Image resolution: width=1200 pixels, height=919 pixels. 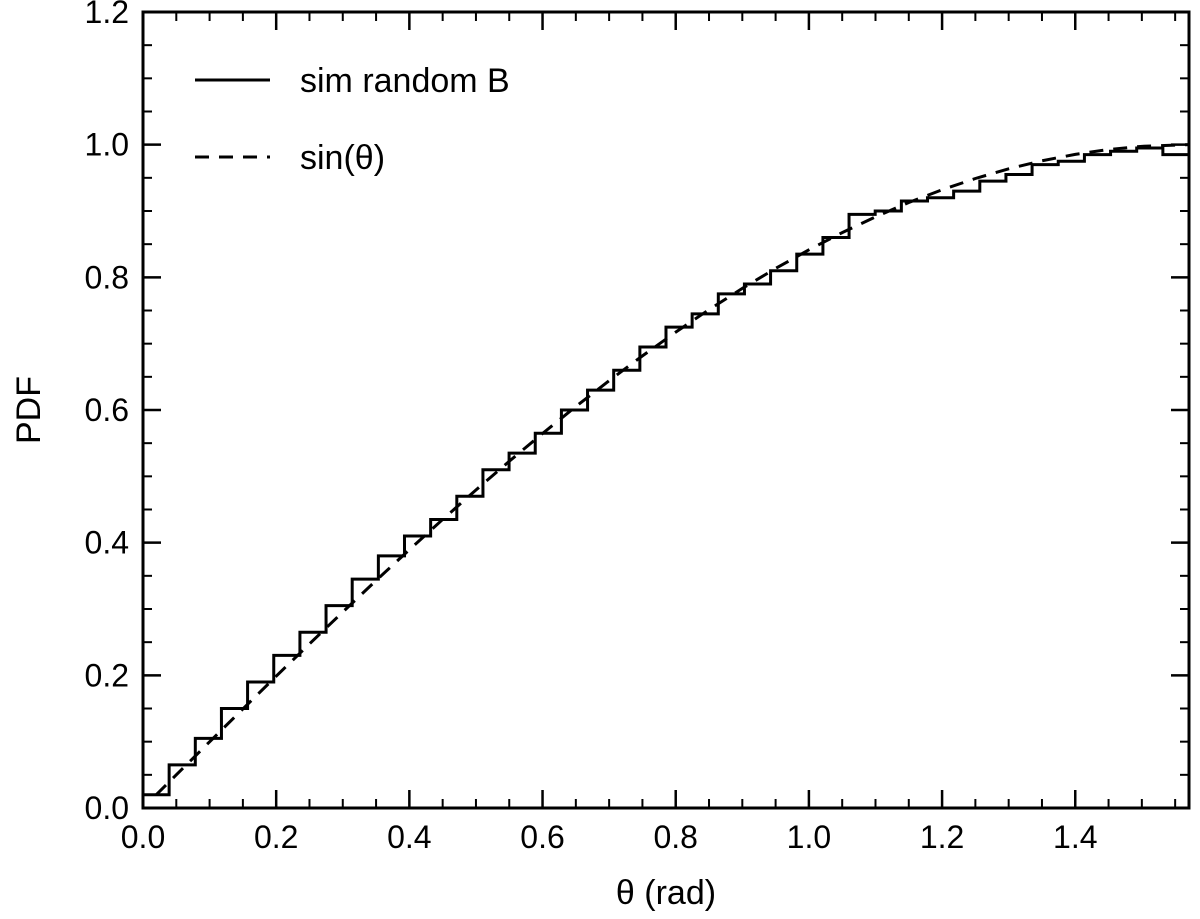 I want to click on legend-label-sin-theta: sin(θ), so click(x=342, y=158).